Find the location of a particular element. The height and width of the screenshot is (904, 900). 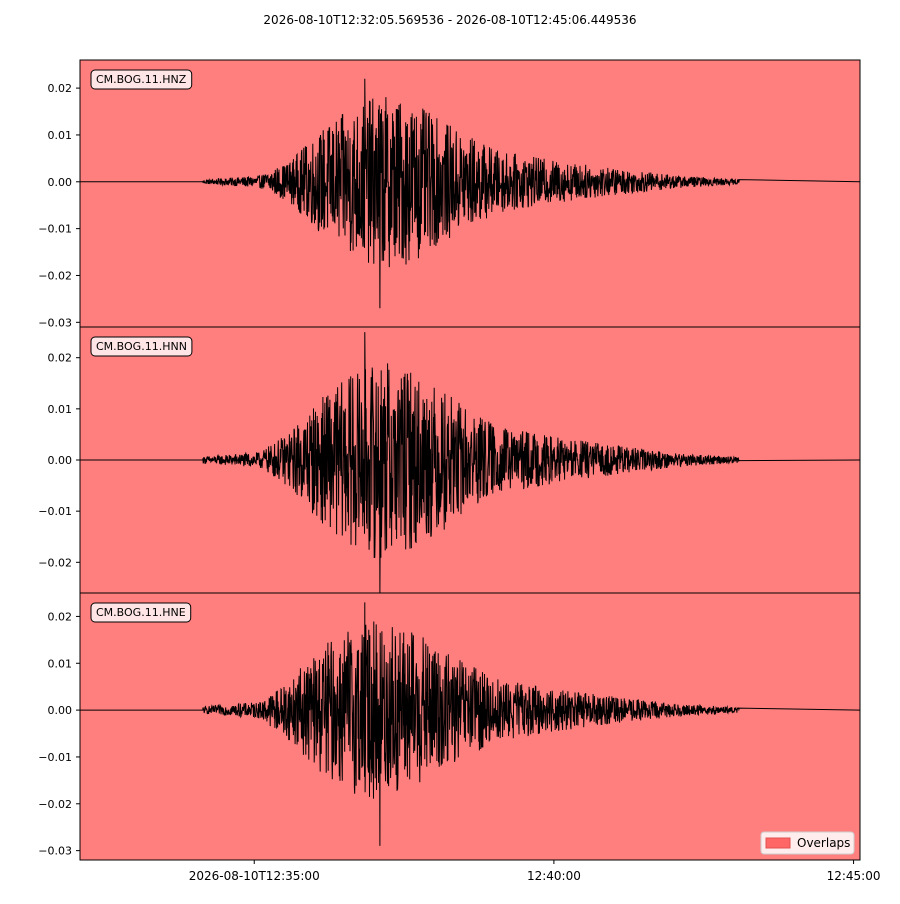

xtick-label: 2026-08-10T12:35:00 is located at coordinates (254, 876).